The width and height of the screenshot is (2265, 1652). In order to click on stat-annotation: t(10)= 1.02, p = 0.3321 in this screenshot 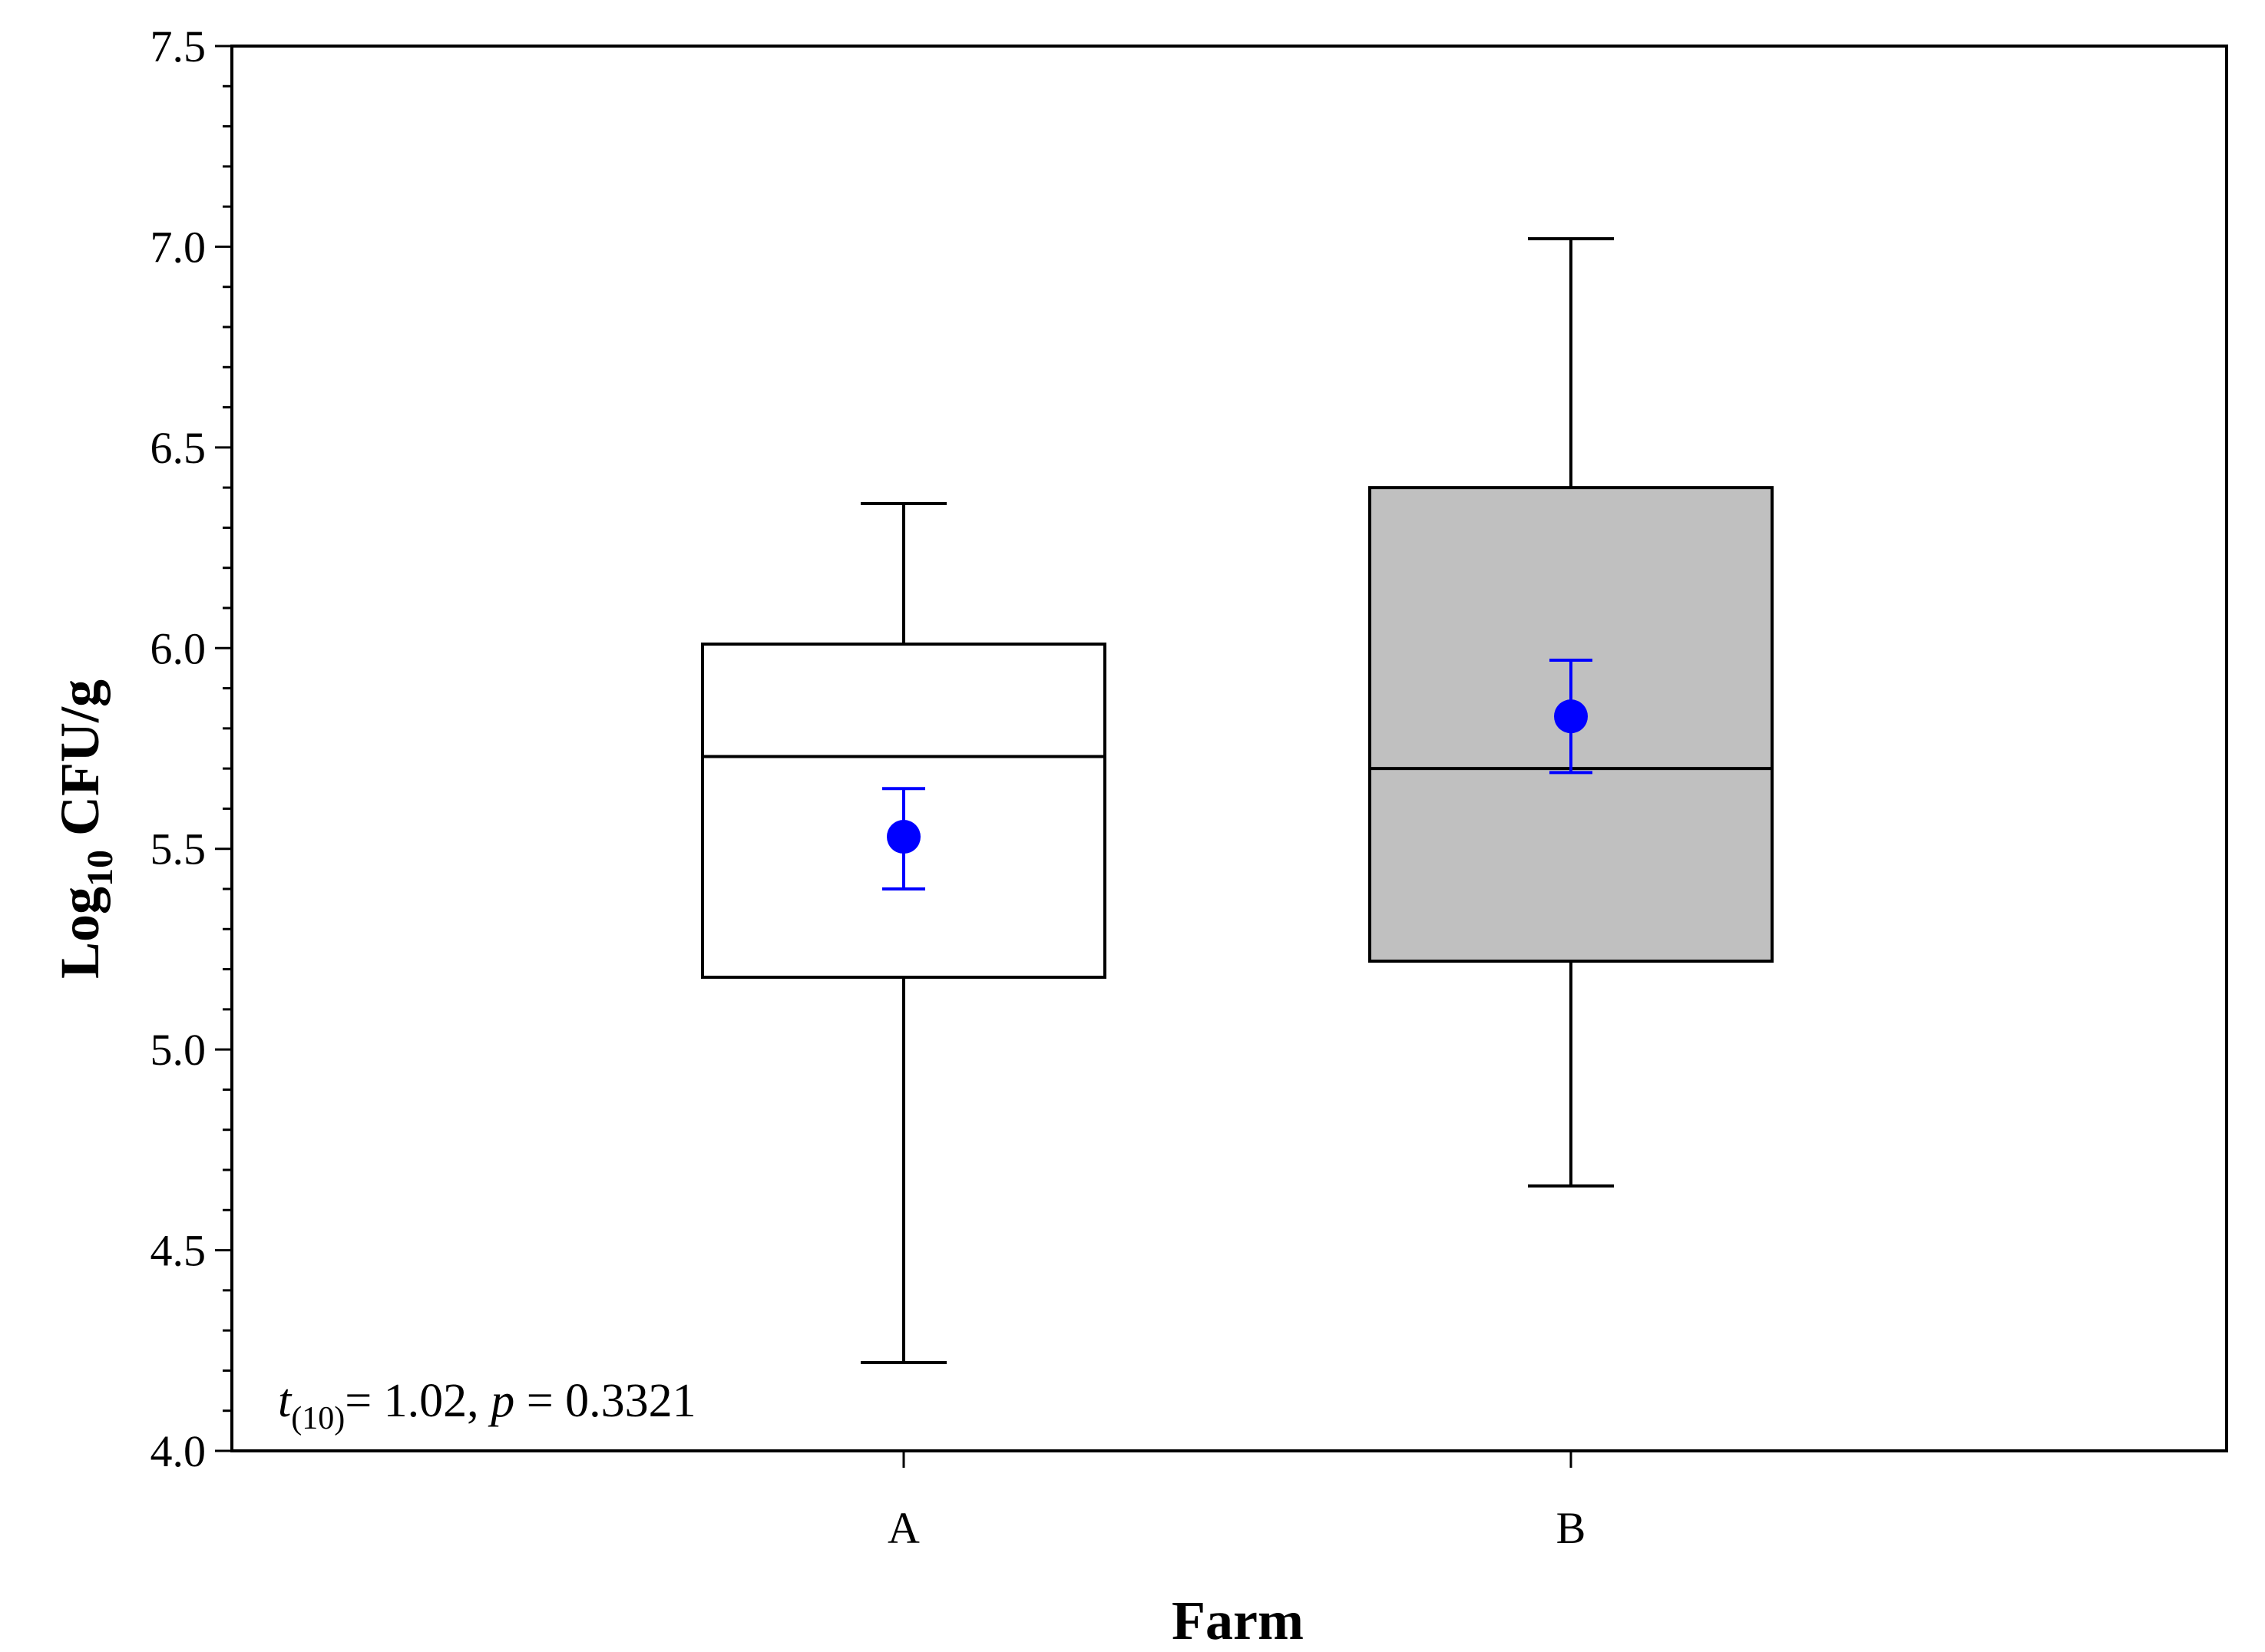, I will do `click(487, 1405)`.